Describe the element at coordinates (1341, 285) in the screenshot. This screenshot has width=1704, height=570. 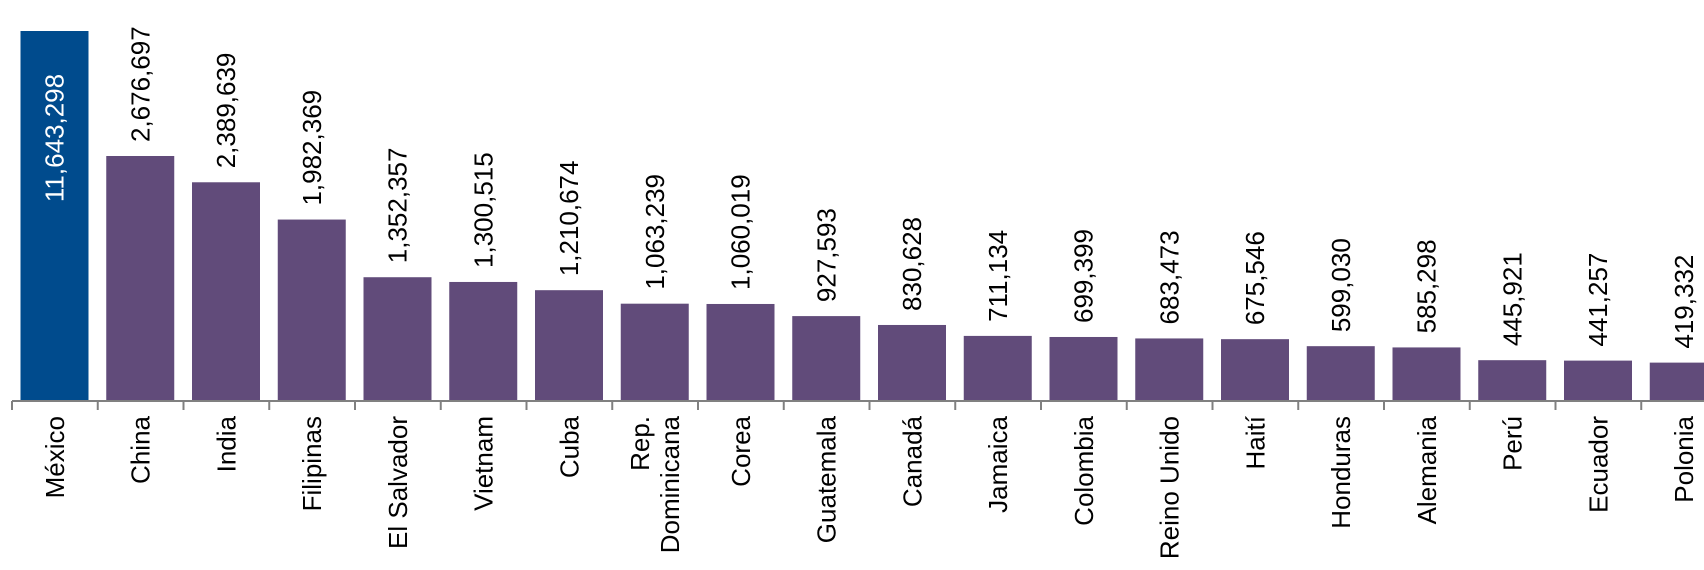
I see `data-label: 599,030` at that location.